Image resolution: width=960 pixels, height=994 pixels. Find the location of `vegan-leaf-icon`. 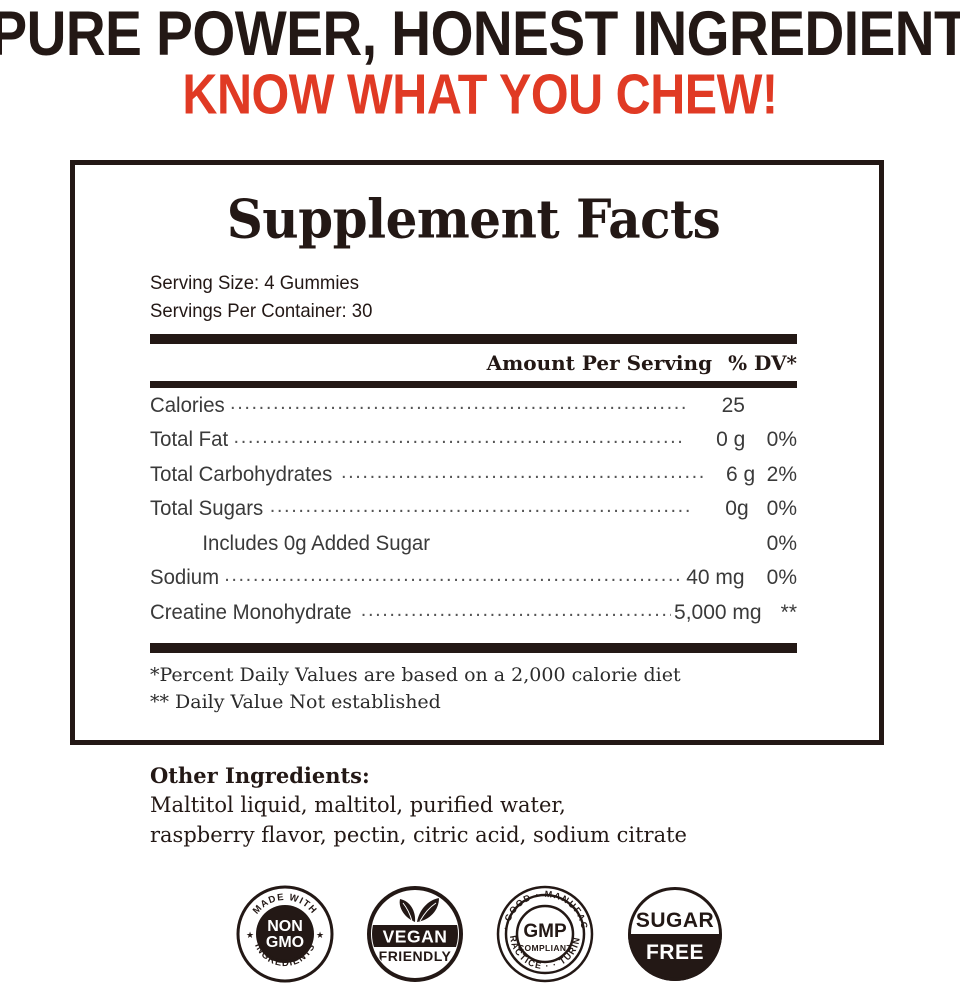

vegan-leaf-icon is located at coordinates (419, 910).